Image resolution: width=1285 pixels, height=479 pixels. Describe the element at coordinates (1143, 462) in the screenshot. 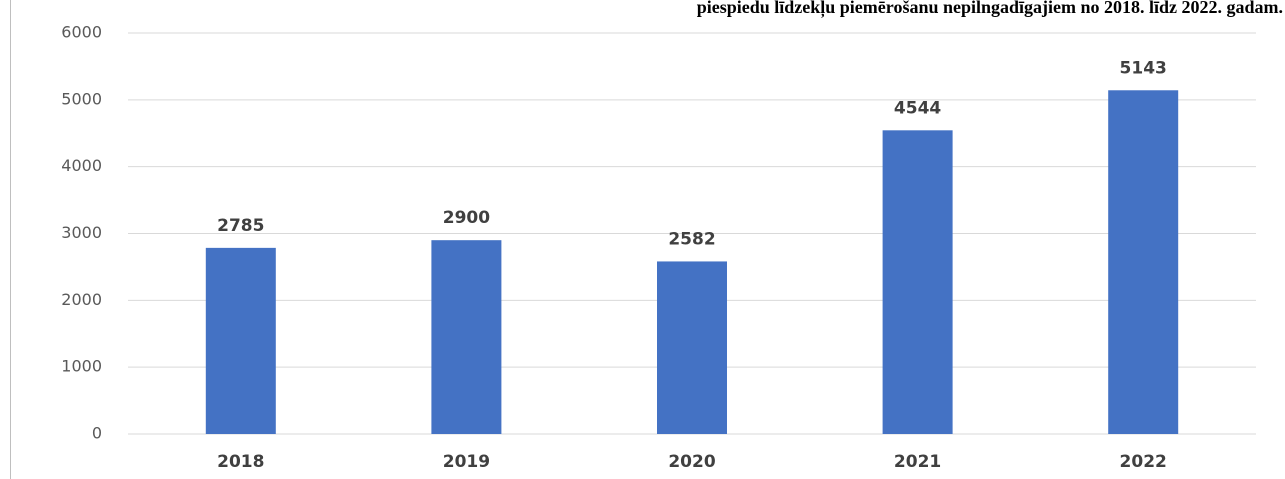

I see `x-tick-label: 2022` at that location.